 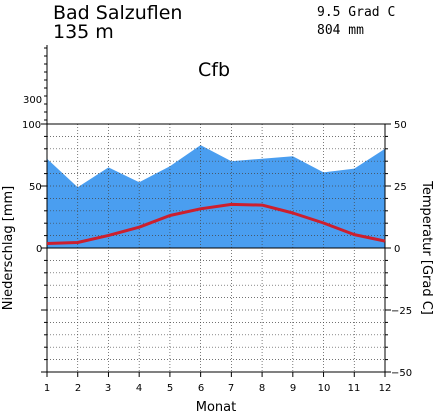 What do you see at coordinates (400, 187) in the screenshot?
I see `temp-tick-label: 25` at bounding box center [400, 187].